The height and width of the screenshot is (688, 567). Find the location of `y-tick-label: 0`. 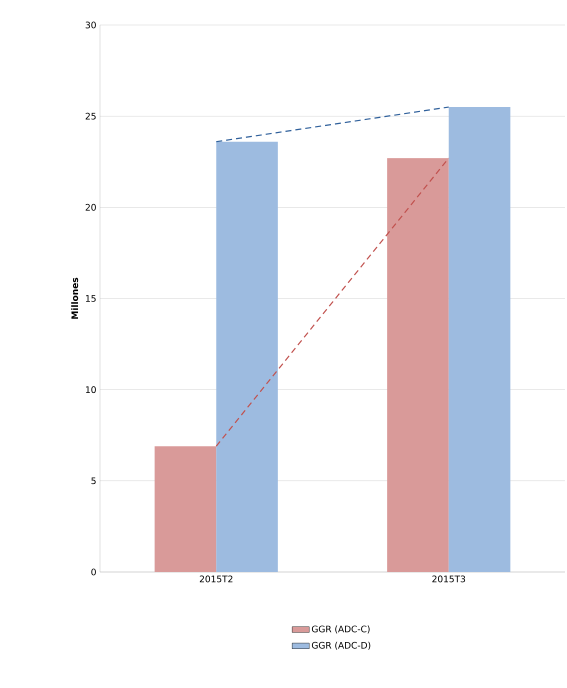

y-tick-label: 0 is located at coordinates (93, 572).